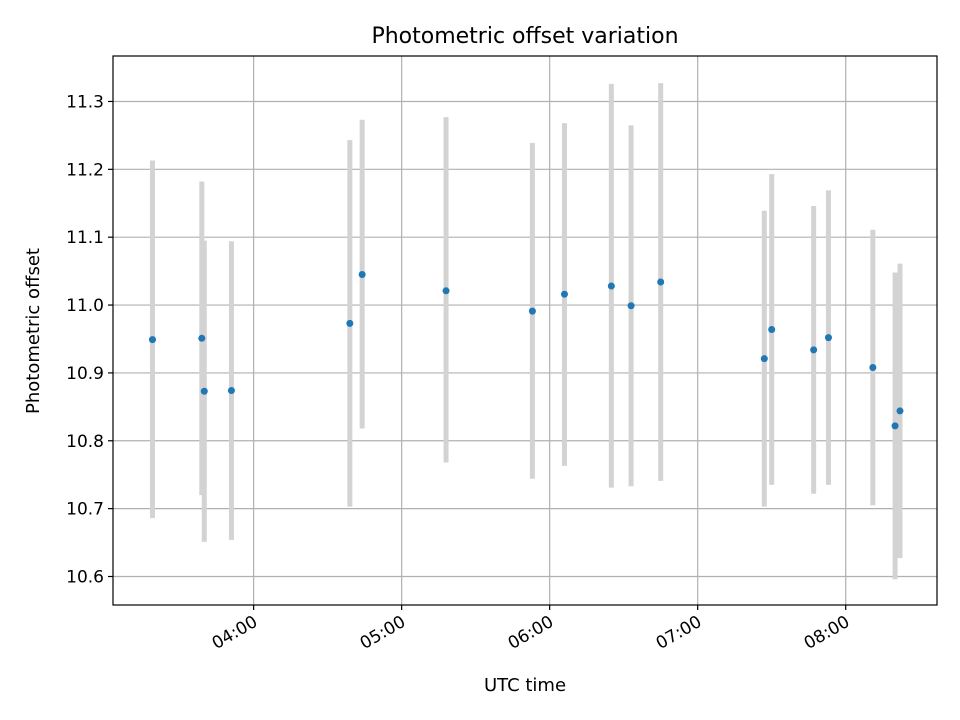 The image size is (960, 720). Describe the element at coordinates (827, 633) in the screenshot. I see `x-tick-label: 08:00` at that location.